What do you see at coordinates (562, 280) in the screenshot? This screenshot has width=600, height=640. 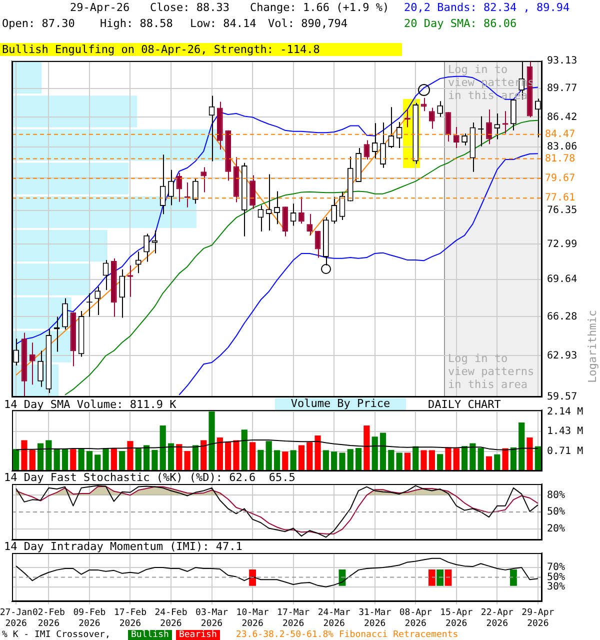 I see `y-tick-label: 69.64` at bounding box center [562, 280].